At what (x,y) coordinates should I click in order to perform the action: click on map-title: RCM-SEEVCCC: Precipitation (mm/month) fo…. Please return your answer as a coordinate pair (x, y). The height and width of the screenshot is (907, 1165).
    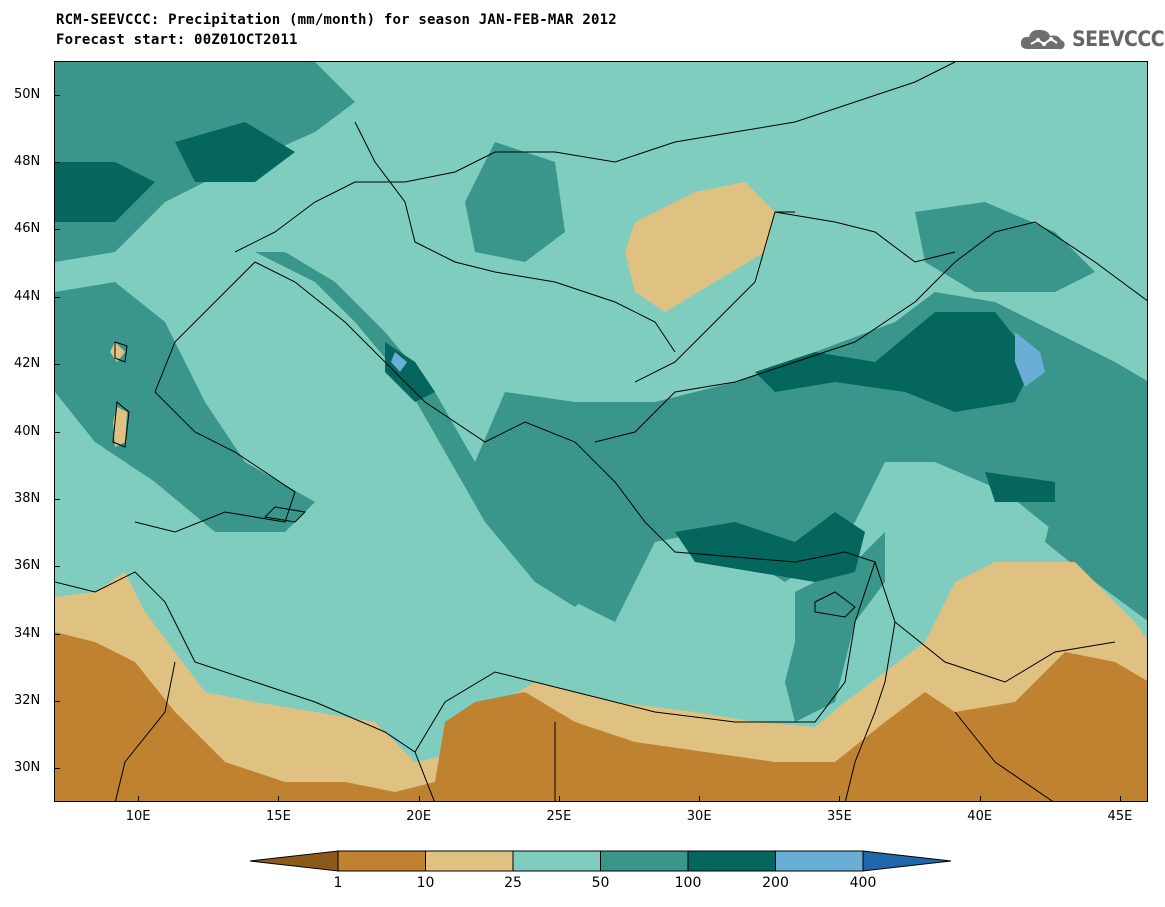
    Looking at the image, I should click on (336, 20).